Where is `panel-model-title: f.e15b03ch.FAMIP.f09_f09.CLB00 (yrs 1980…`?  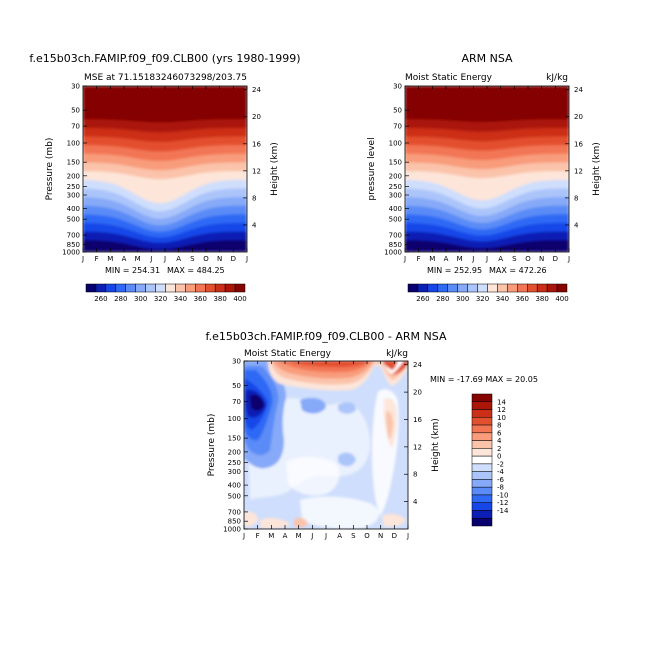 panel-model-title: f.e15b03ch.FAMIP.f09_f09.CLB00 (yrs 1980… is located at coordinates (164, 58).